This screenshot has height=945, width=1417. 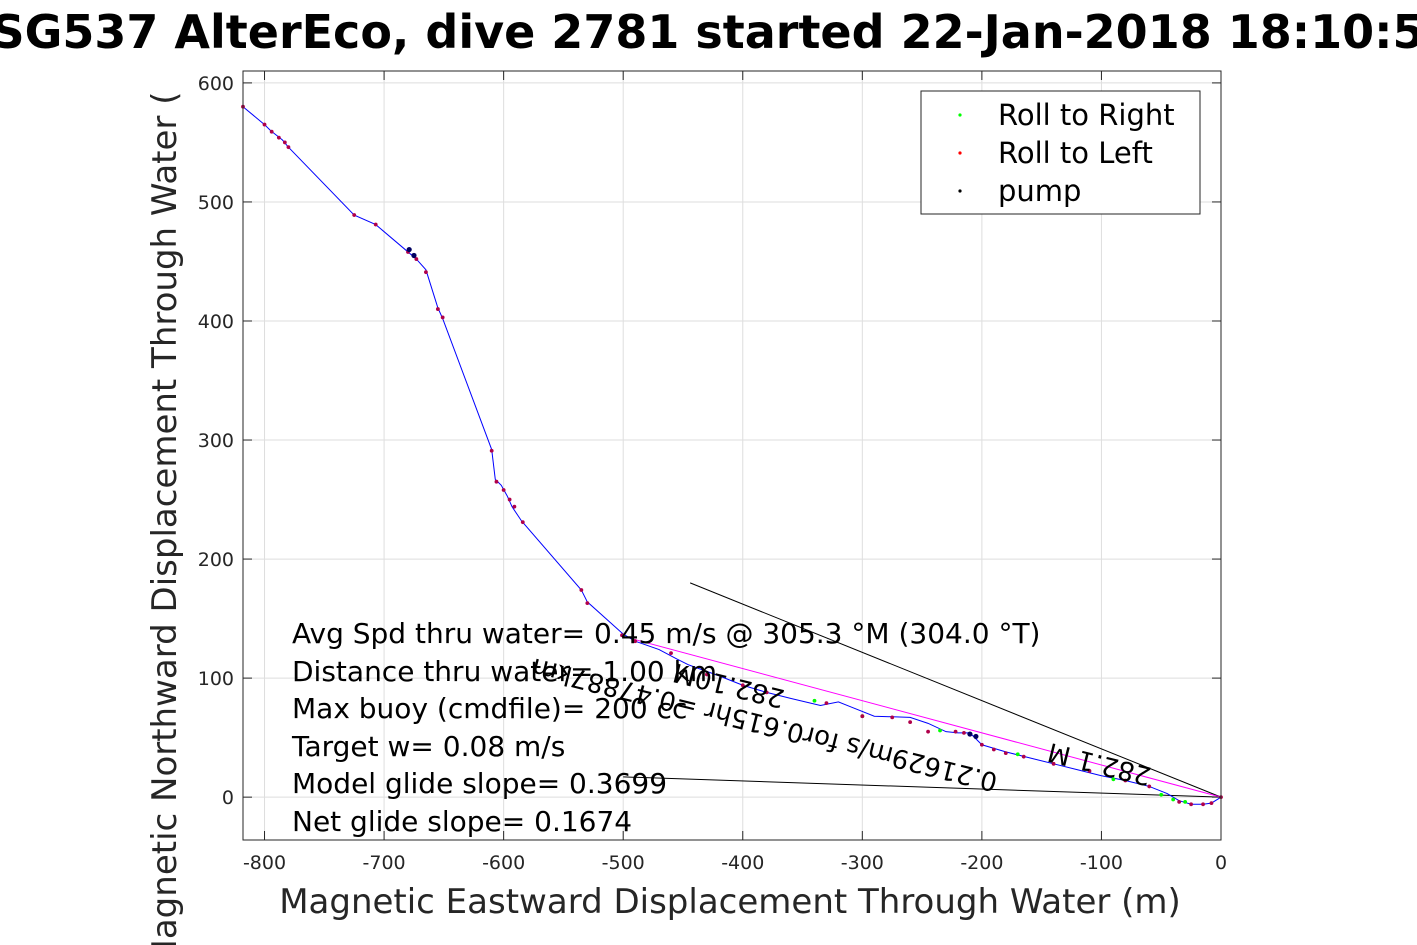 I want to click on x-tick-label: 0, so click(x=1221, y=863).